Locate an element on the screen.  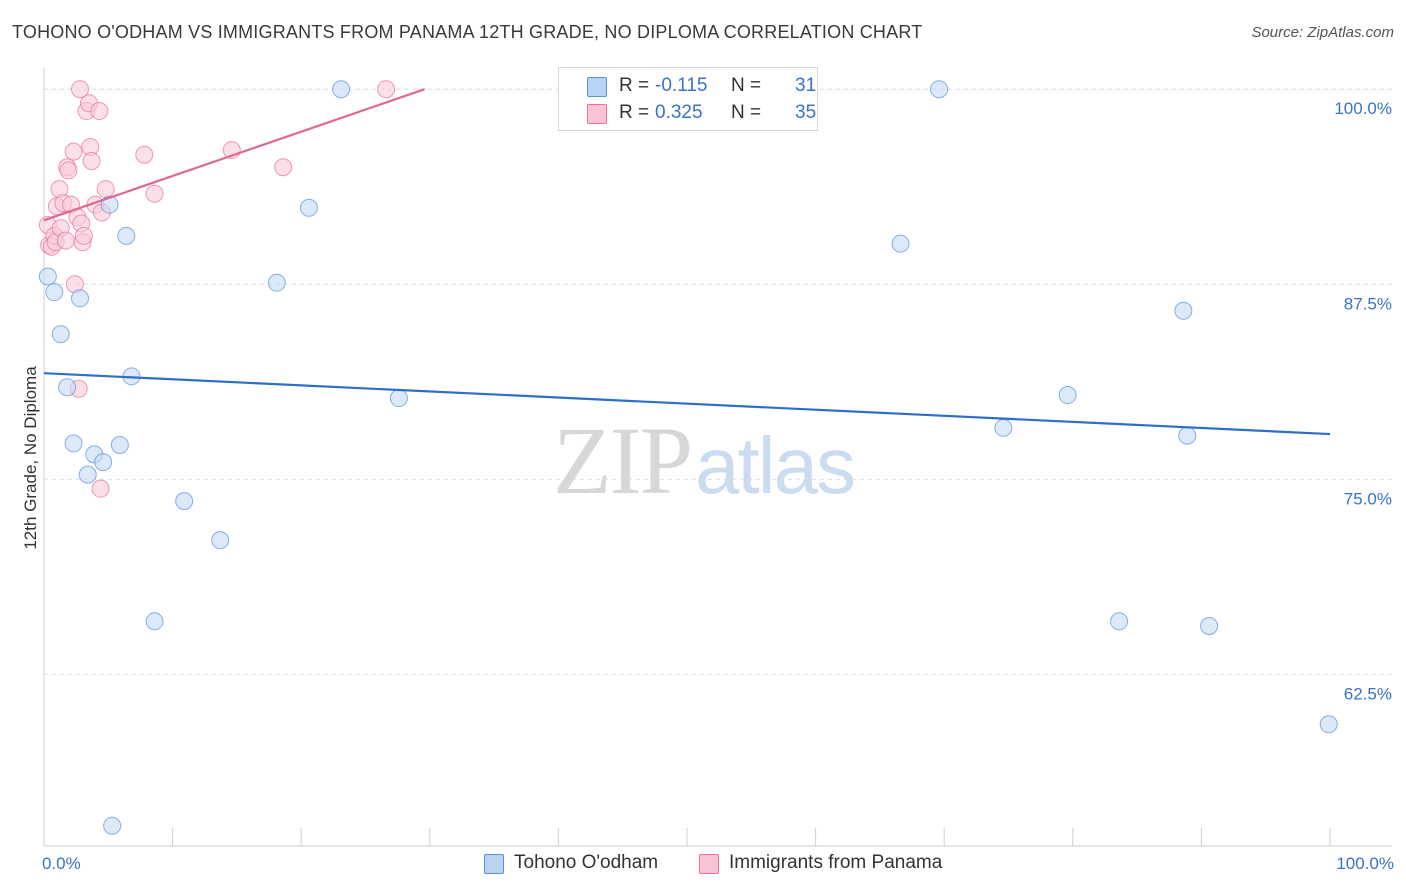
series-name: Tohono O'odham is located at coordinates (586, 862).